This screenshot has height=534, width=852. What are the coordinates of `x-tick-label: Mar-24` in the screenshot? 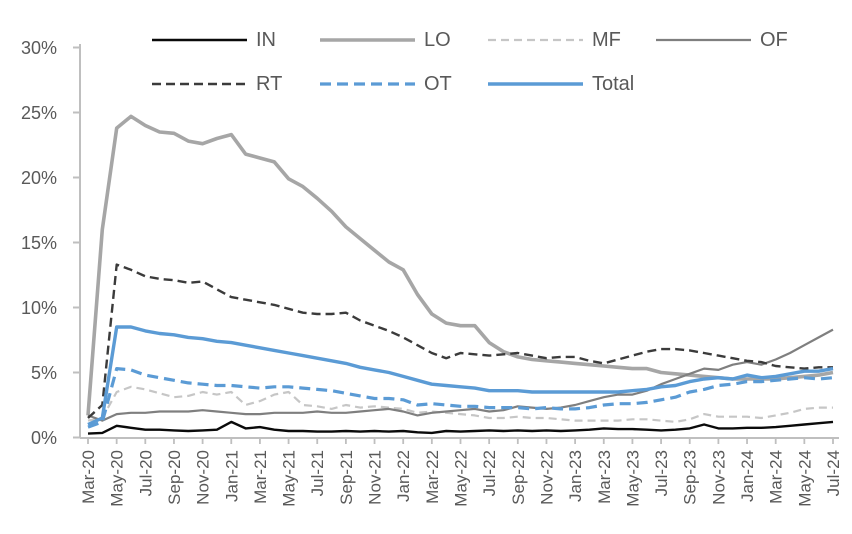 It's located at (776, 477).